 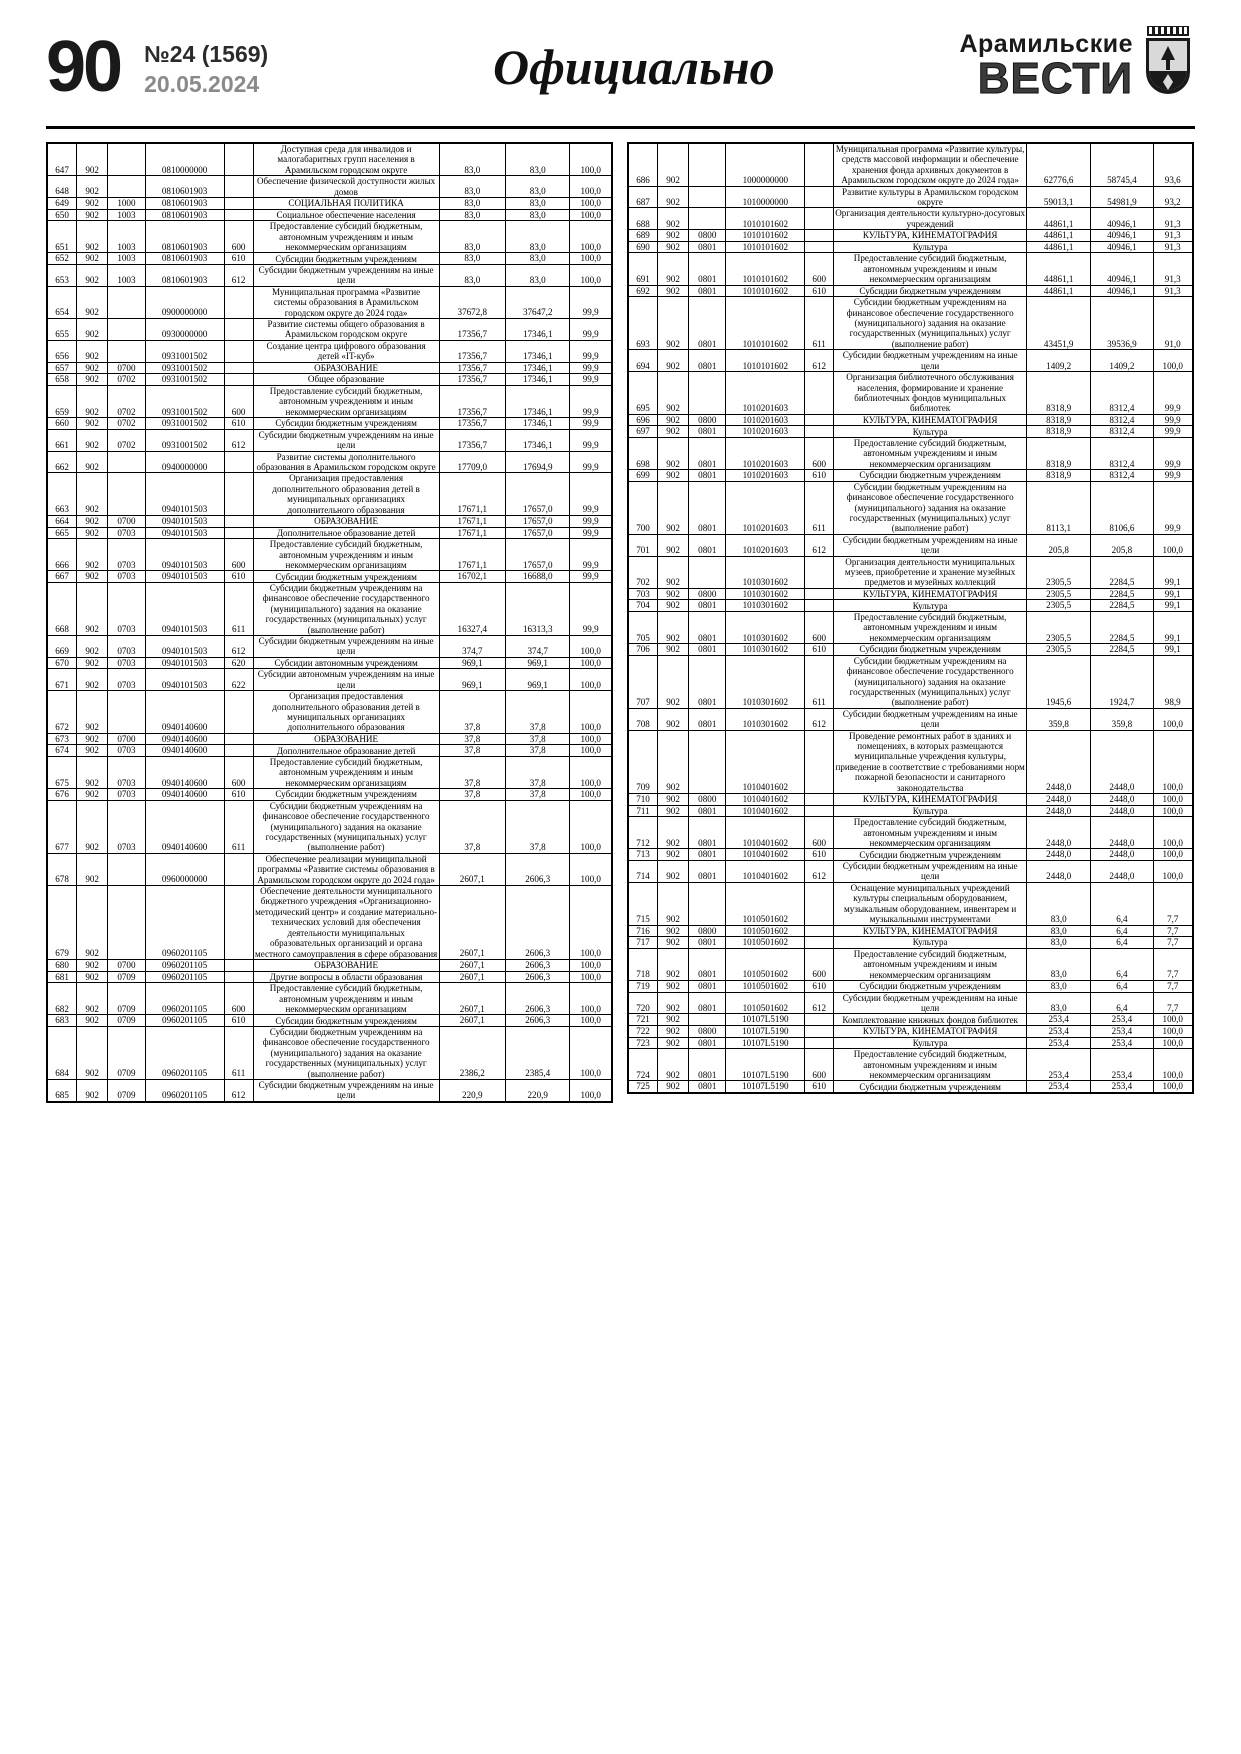 I want to click on cell-fact: 83,0, so click(x=538, y=203).